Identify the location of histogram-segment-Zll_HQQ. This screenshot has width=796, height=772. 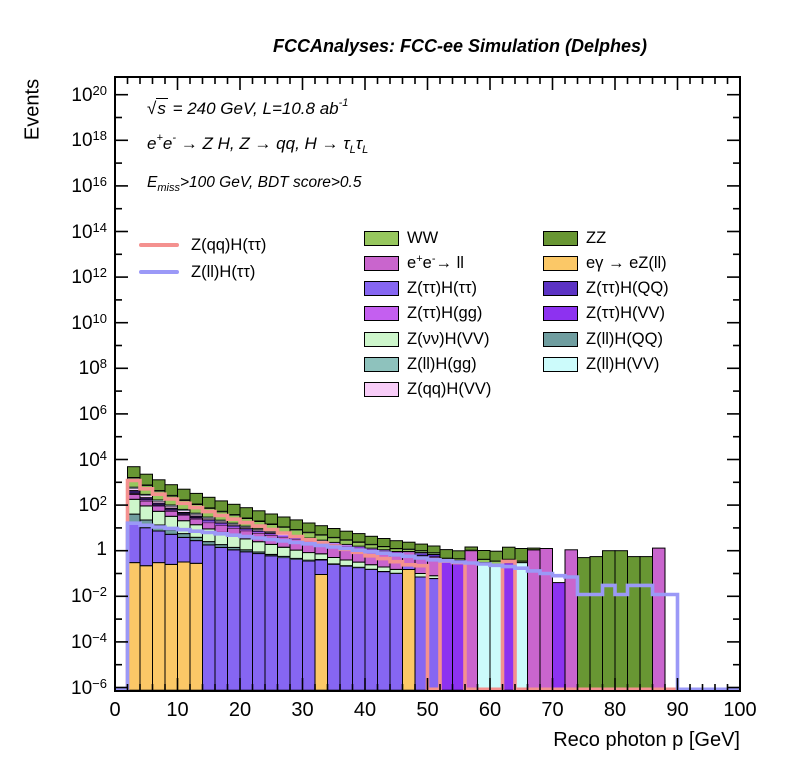
(283, 557).